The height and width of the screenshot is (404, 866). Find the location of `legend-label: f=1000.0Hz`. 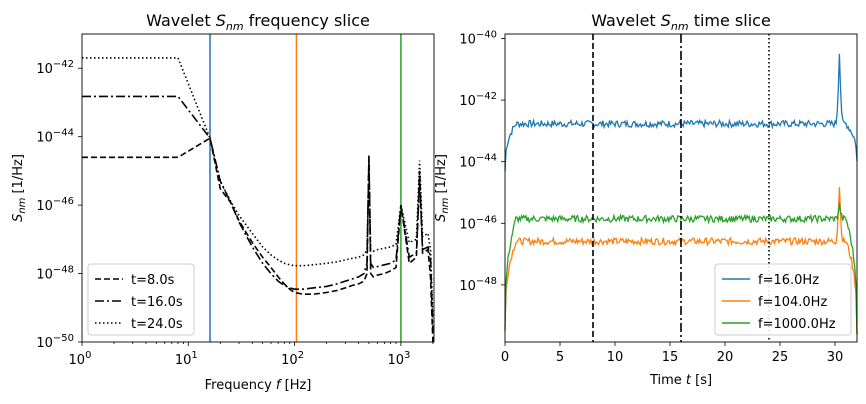

legend-label: f=1000.0Hz is located at coordinates (797, 324).